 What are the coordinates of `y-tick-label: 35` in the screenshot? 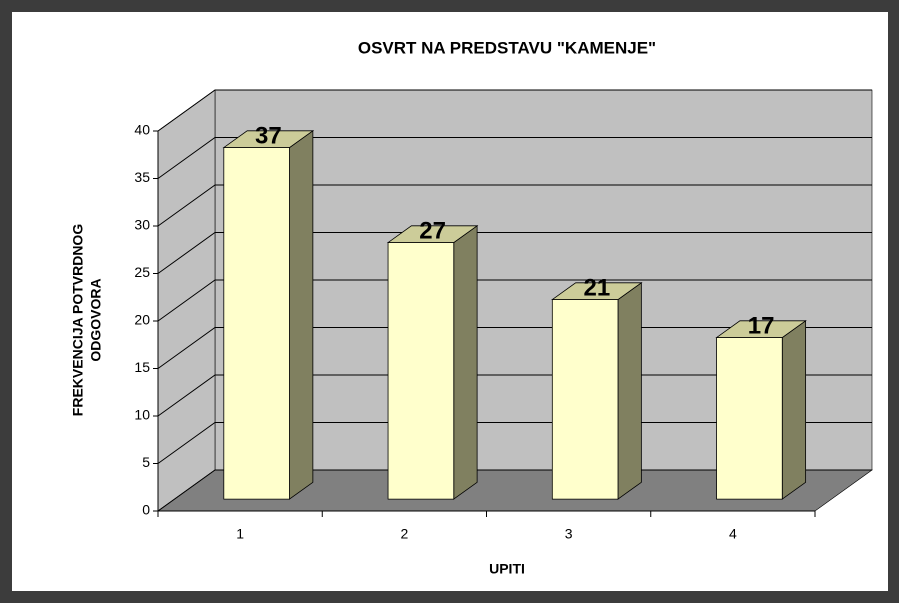 It's located at (142, 177).